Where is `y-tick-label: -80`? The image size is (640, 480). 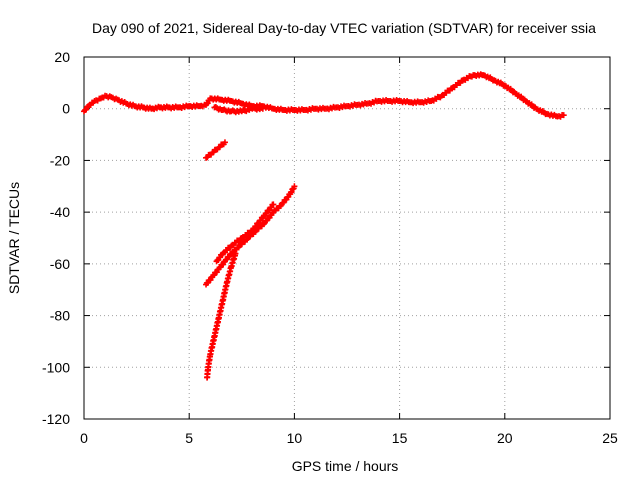
y-tick-label: -80 is located at coordinates (60, 316).